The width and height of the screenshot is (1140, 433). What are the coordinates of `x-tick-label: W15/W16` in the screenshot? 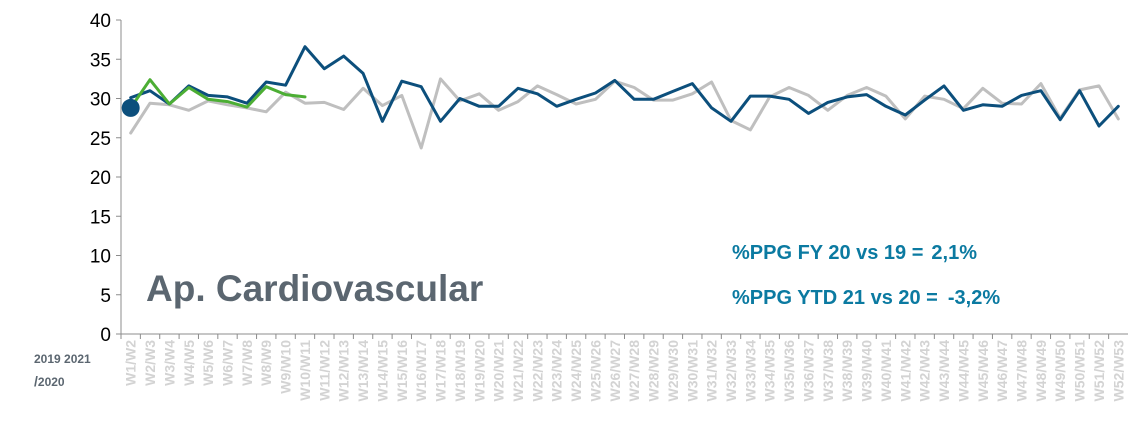 It's located at (402, 371).